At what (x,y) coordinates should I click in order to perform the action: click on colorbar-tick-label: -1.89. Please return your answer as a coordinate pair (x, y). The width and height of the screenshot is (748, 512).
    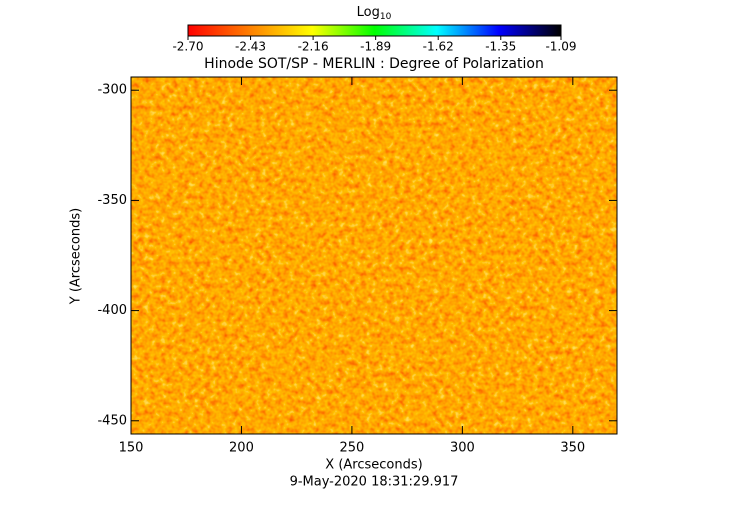
    Looking at the image, I should click on (375, 47).